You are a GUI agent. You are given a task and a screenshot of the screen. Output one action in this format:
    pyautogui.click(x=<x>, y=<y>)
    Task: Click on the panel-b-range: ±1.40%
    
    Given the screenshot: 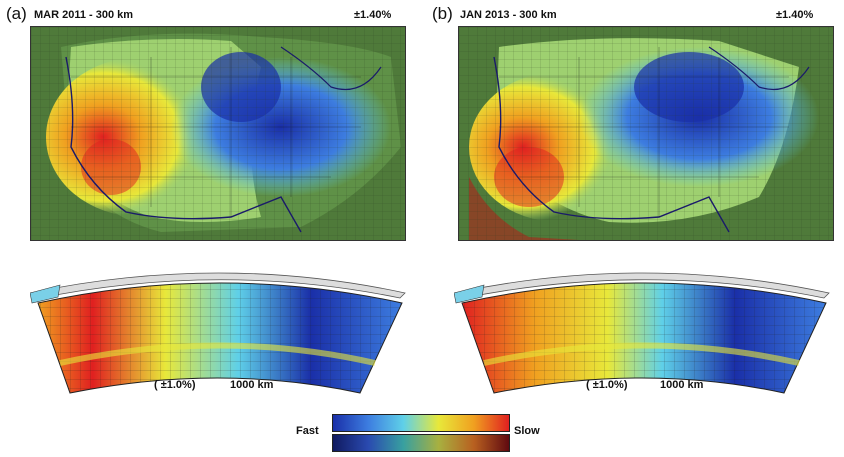 What is the action you would take?
    pyautogui.click(x=795, y=15)
    